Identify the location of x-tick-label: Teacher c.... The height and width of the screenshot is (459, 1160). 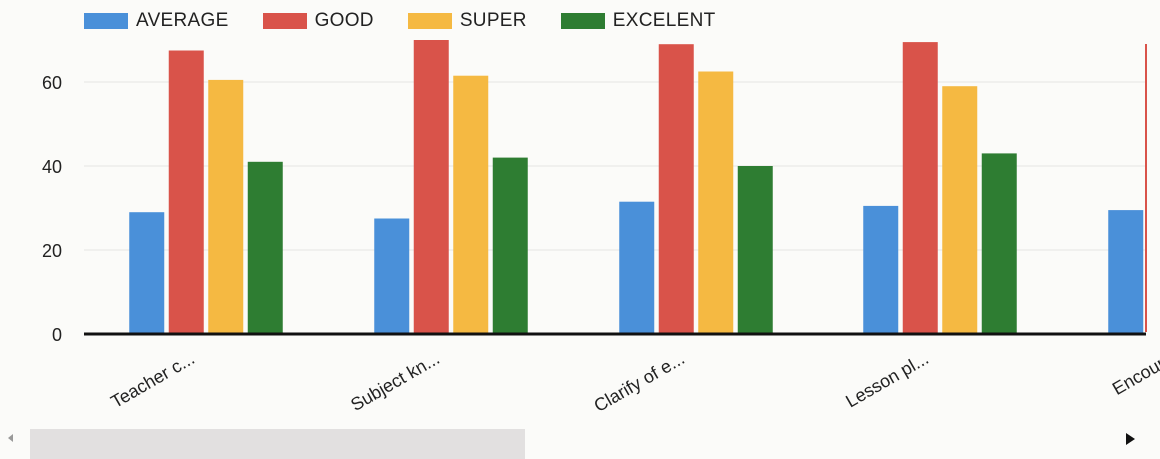
(152, 380).